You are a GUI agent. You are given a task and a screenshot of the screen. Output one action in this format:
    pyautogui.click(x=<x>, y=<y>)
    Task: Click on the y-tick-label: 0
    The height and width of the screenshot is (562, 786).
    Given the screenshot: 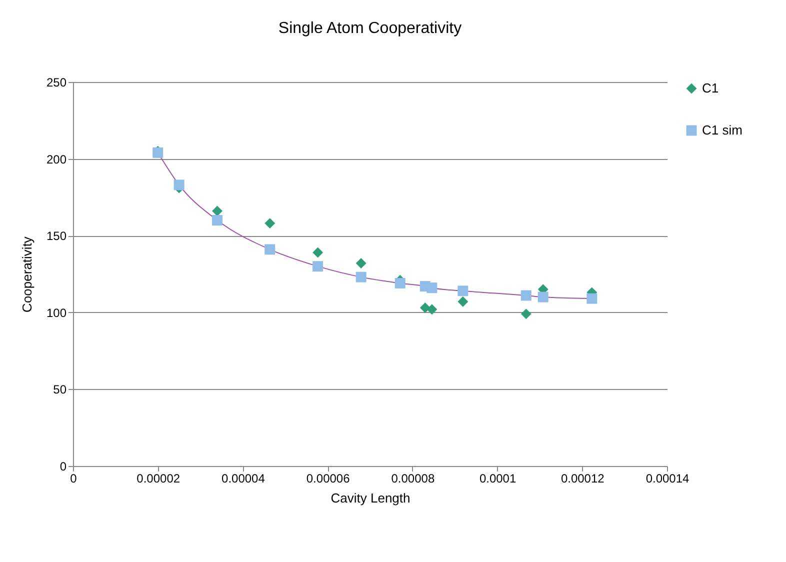 What is the action you would take?
    pyautogui.click(x=63, y=467)
    